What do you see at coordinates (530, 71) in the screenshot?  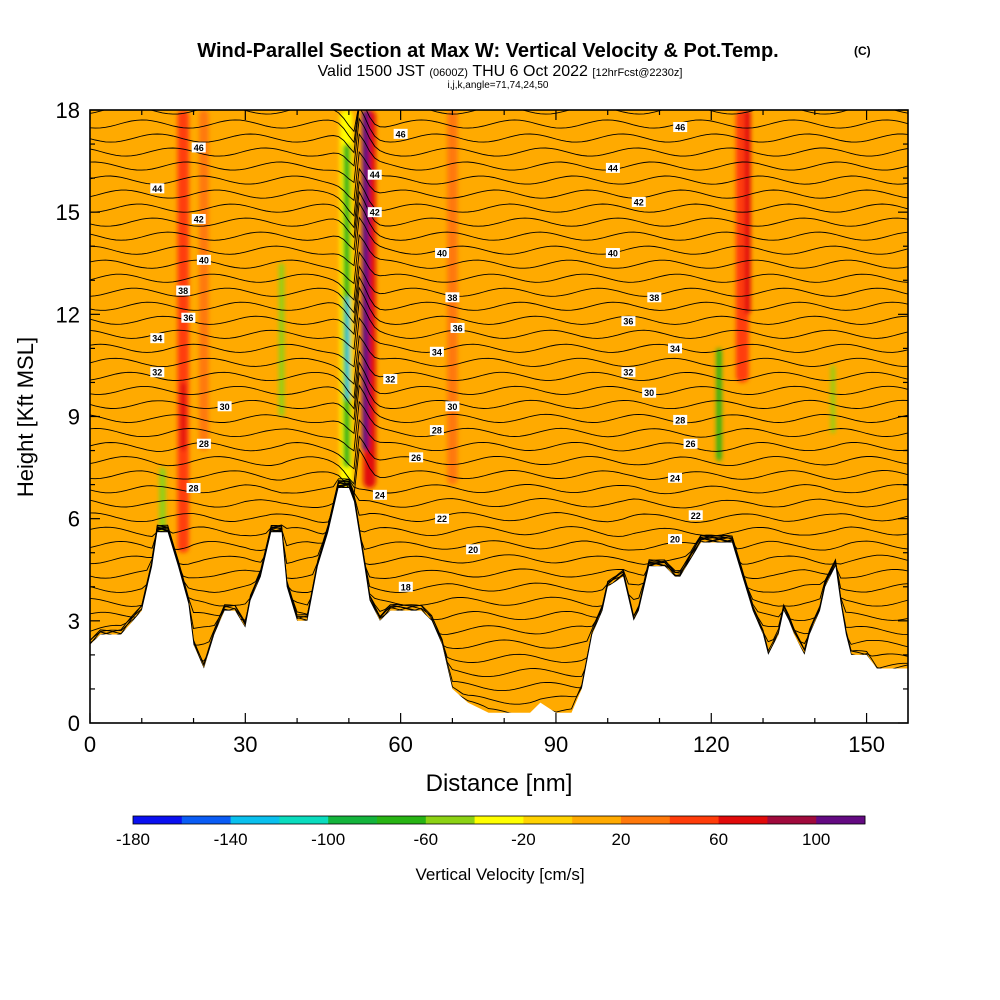 I see `subtitle-date: THU 6 Oct 2022` at bounding box center [530, 71].